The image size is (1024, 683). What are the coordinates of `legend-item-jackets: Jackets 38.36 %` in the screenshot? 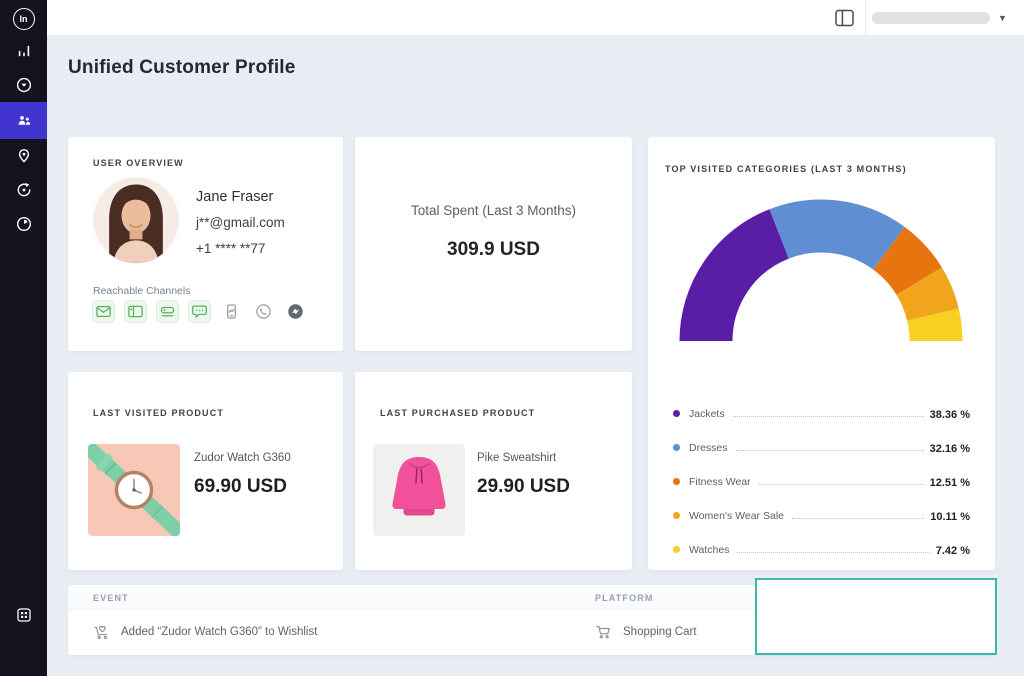 It's located at (821, 404).